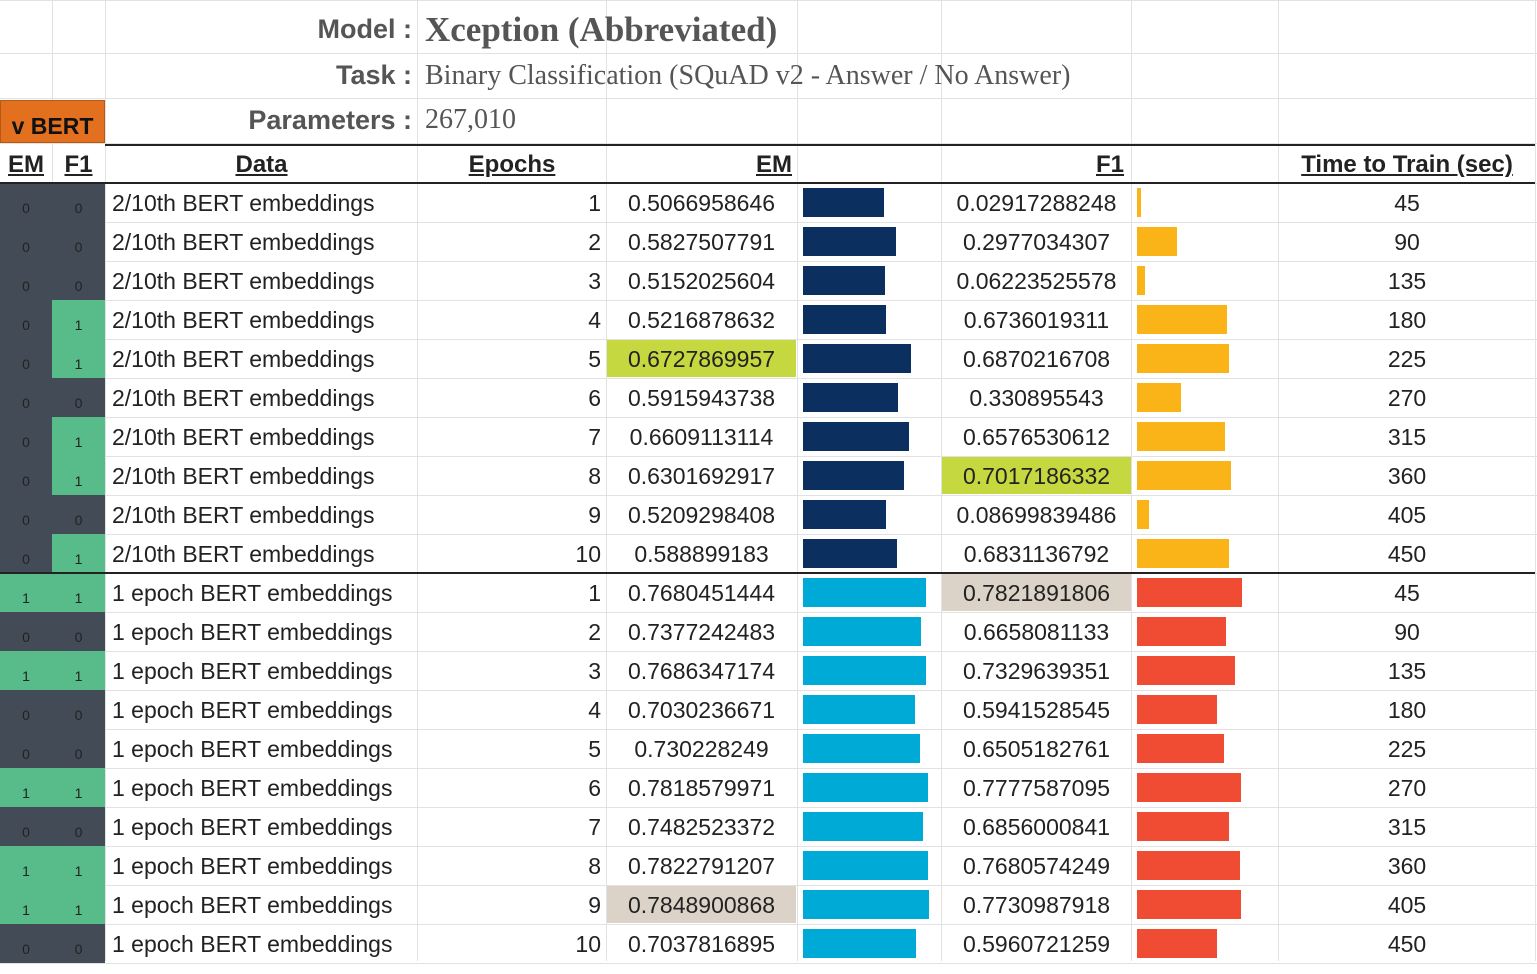 The height and width of the screenshot is (974, 1537). I want to click on f1-value-cell: 0.6505182761, so click(1036, 749).